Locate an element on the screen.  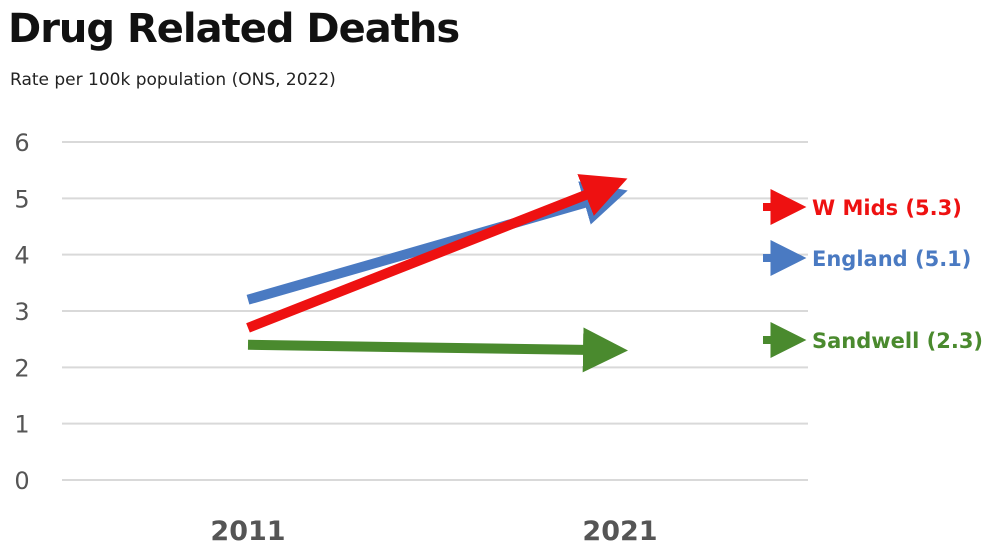
series-line-wmids is located at coordinates (437, 253).